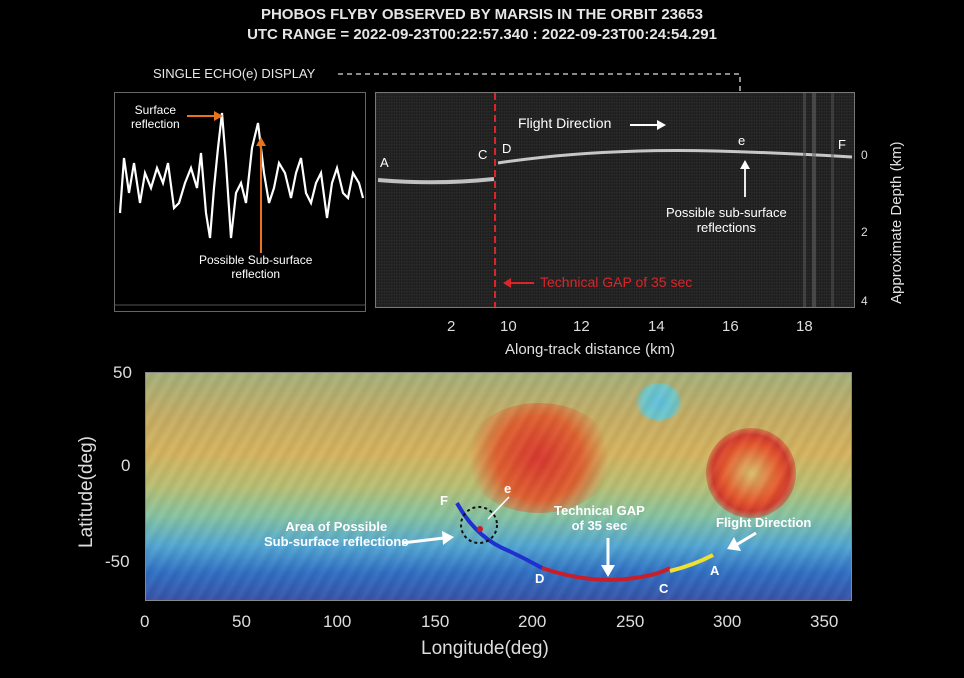 The height and width of the screenshot is (678, 964). Describe the element at coordinates (842, 144) in the screenshot. I see `radar-point-f: F` at that location.